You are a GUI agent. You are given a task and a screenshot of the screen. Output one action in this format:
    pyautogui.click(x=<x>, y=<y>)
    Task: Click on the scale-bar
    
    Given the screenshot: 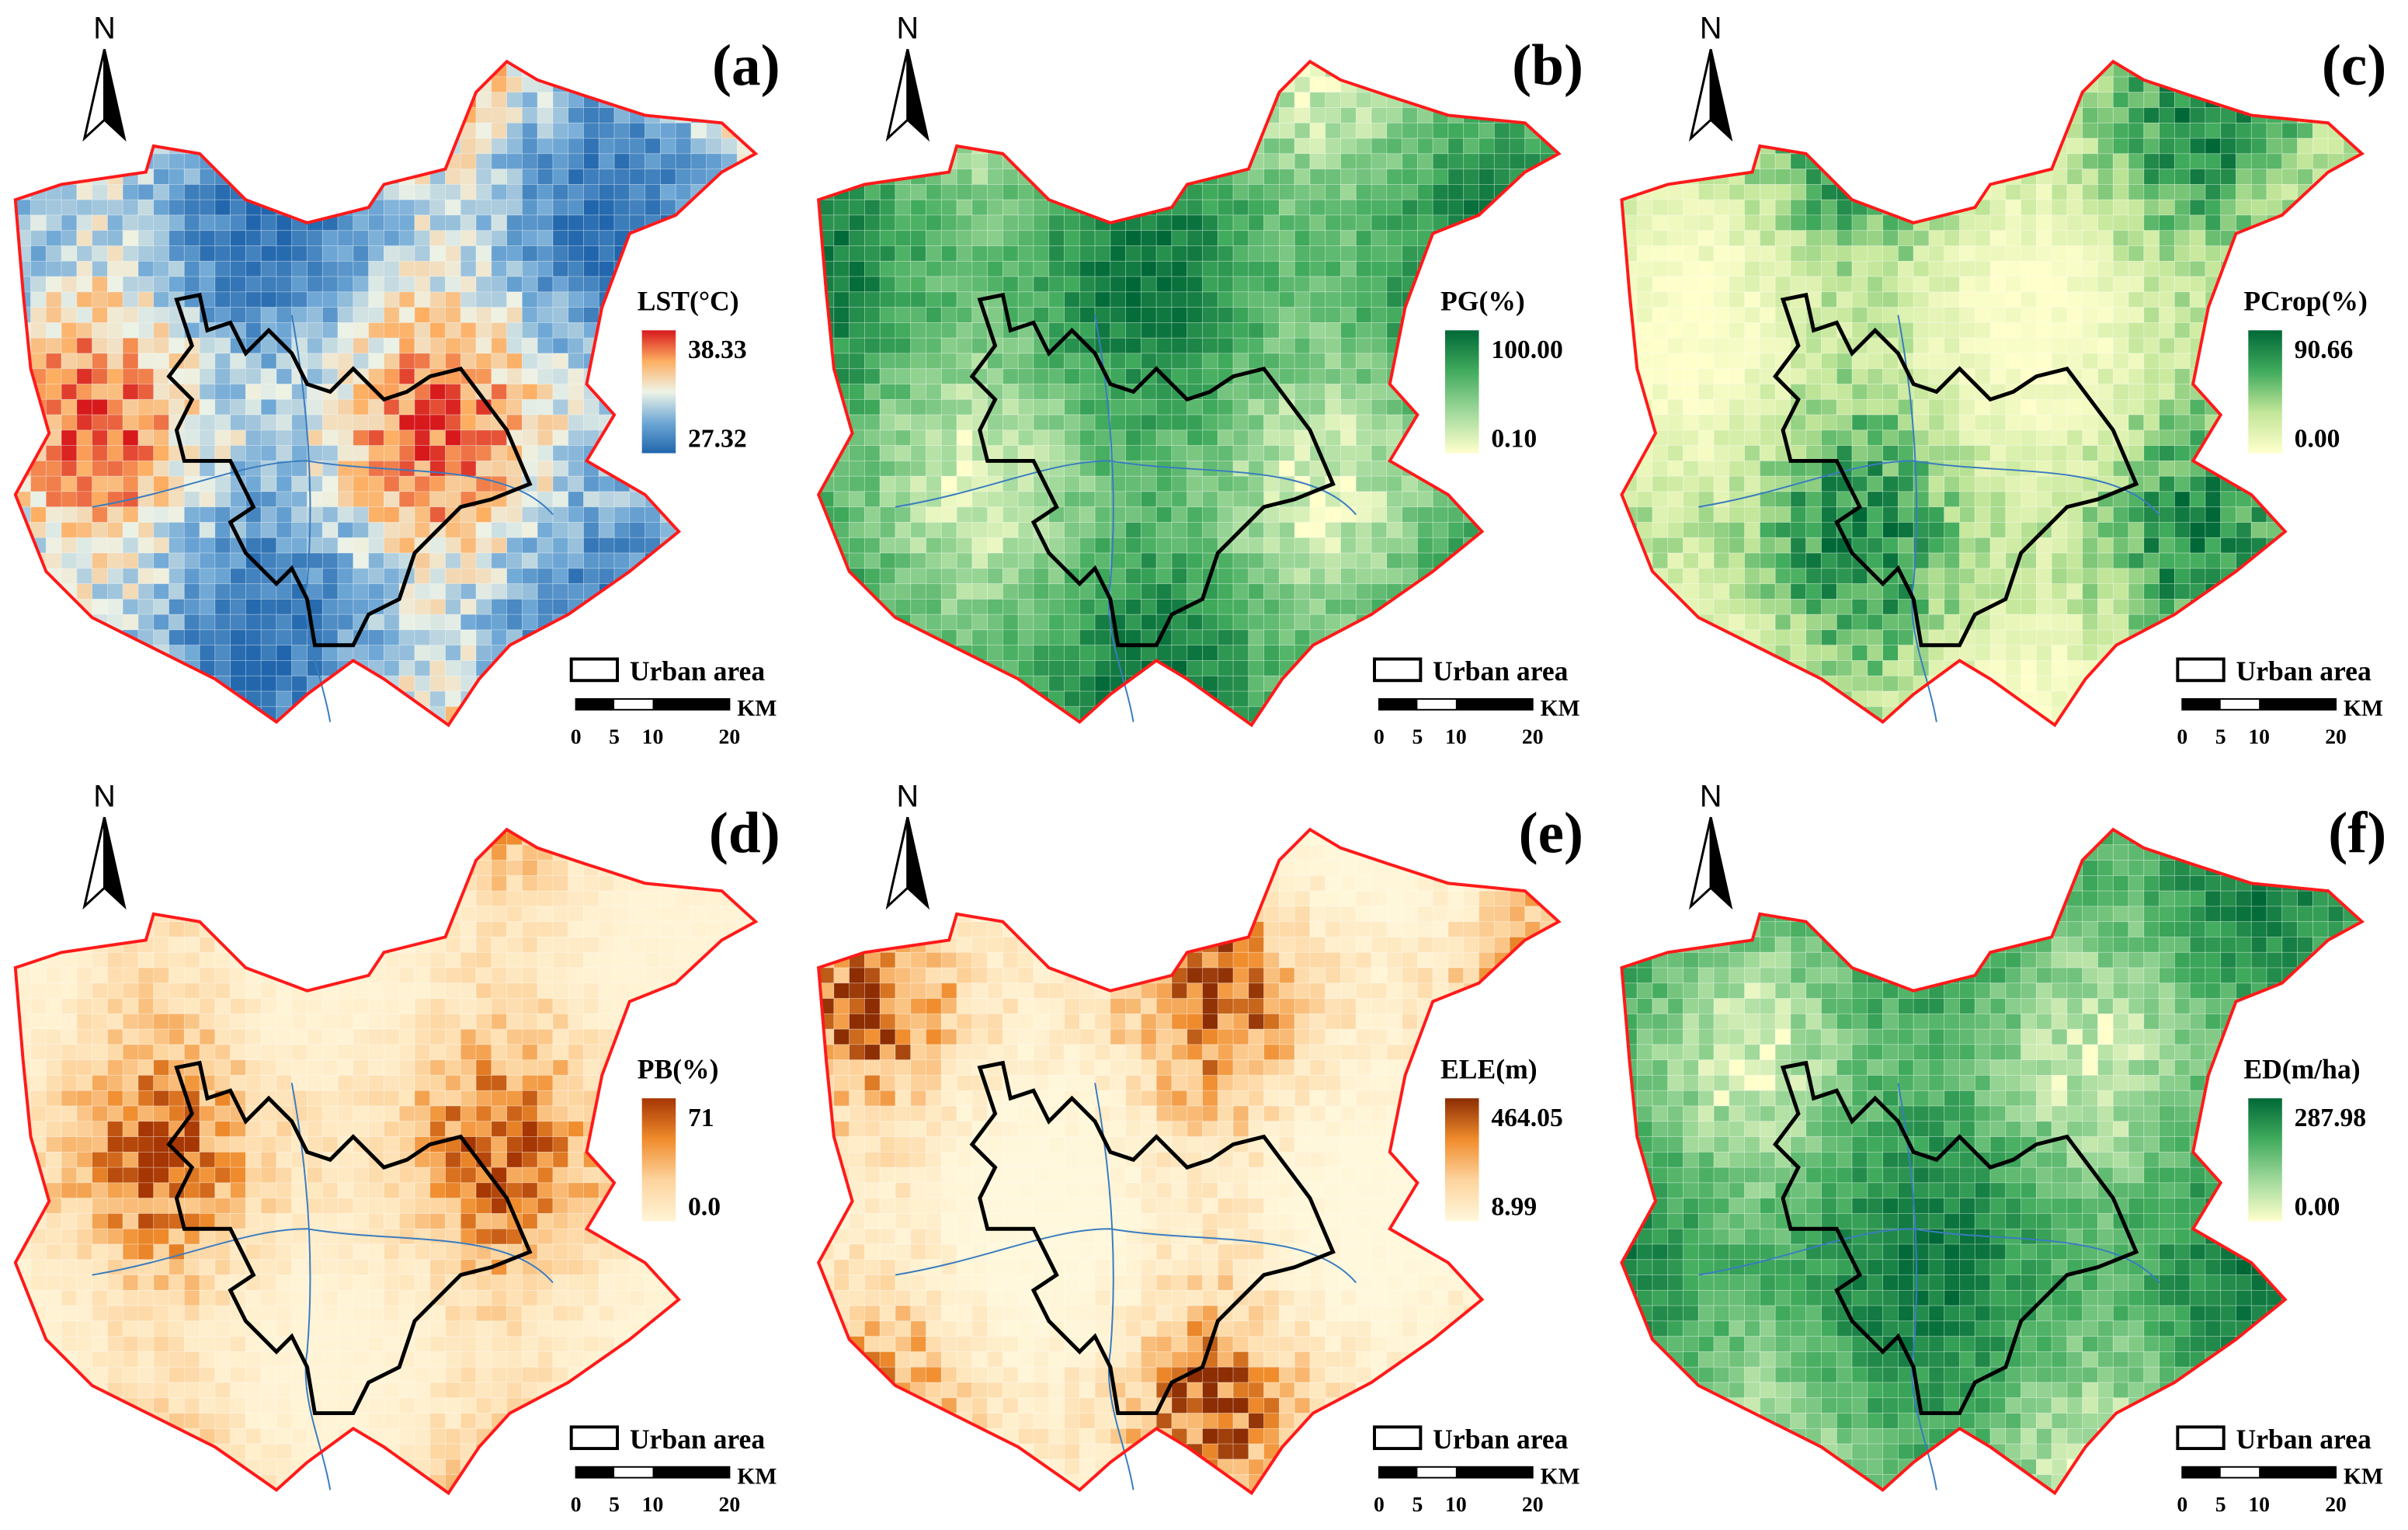 What is the action you would take?
    pyautogui.click(x=595, y=704)
    